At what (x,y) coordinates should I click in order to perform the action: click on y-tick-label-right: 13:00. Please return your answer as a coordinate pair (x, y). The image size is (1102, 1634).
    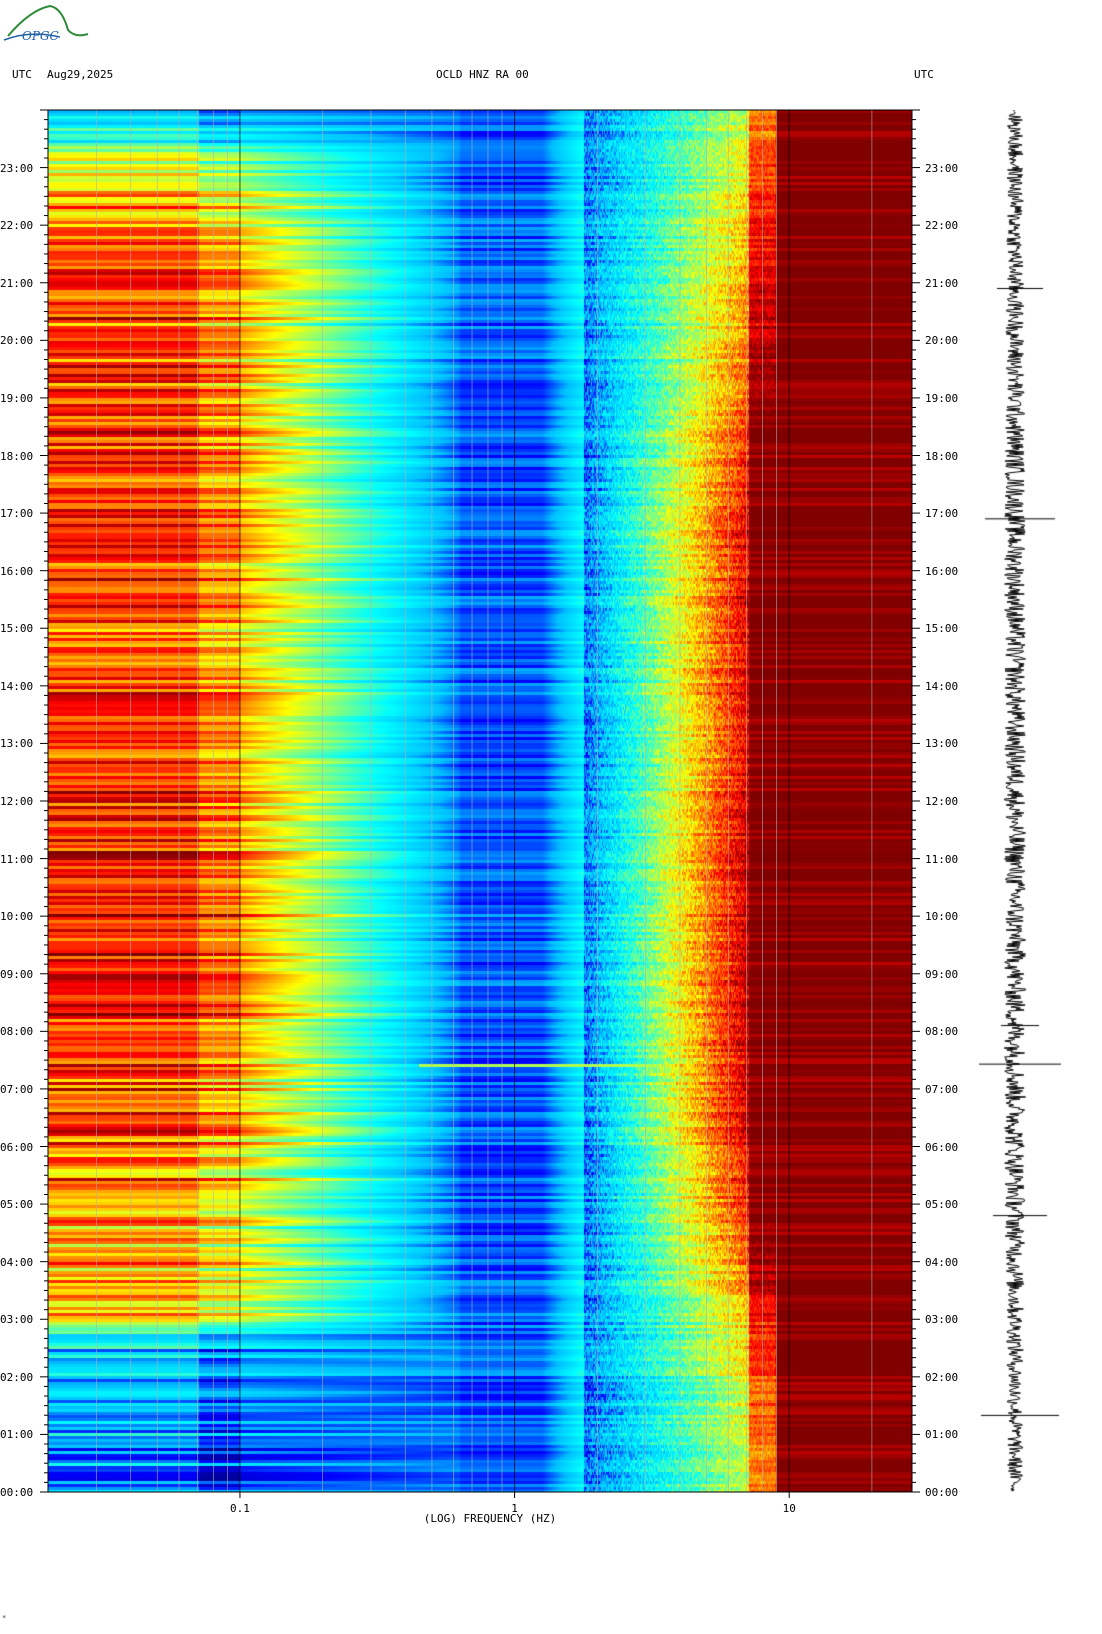
    Looking at the image, I should click on (942, 744).